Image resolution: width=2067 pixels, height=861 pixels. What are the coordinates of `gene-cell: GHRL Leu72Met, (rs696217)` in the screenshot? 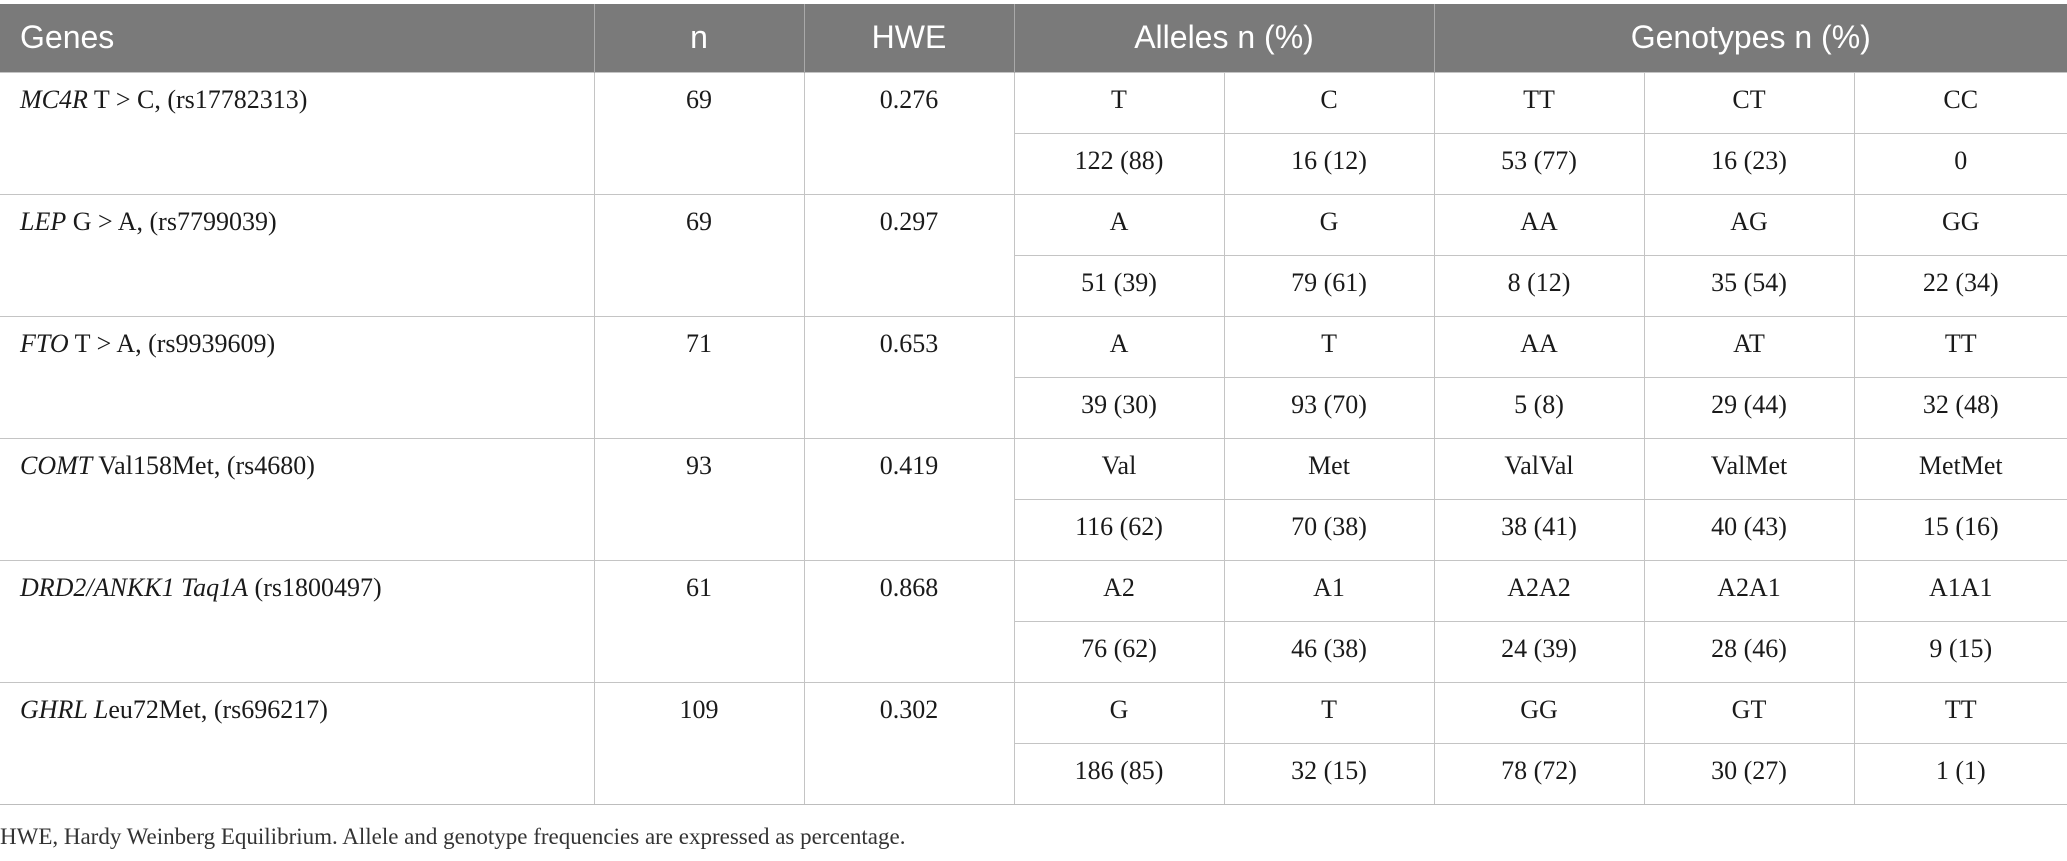 It's located at (297, 743).